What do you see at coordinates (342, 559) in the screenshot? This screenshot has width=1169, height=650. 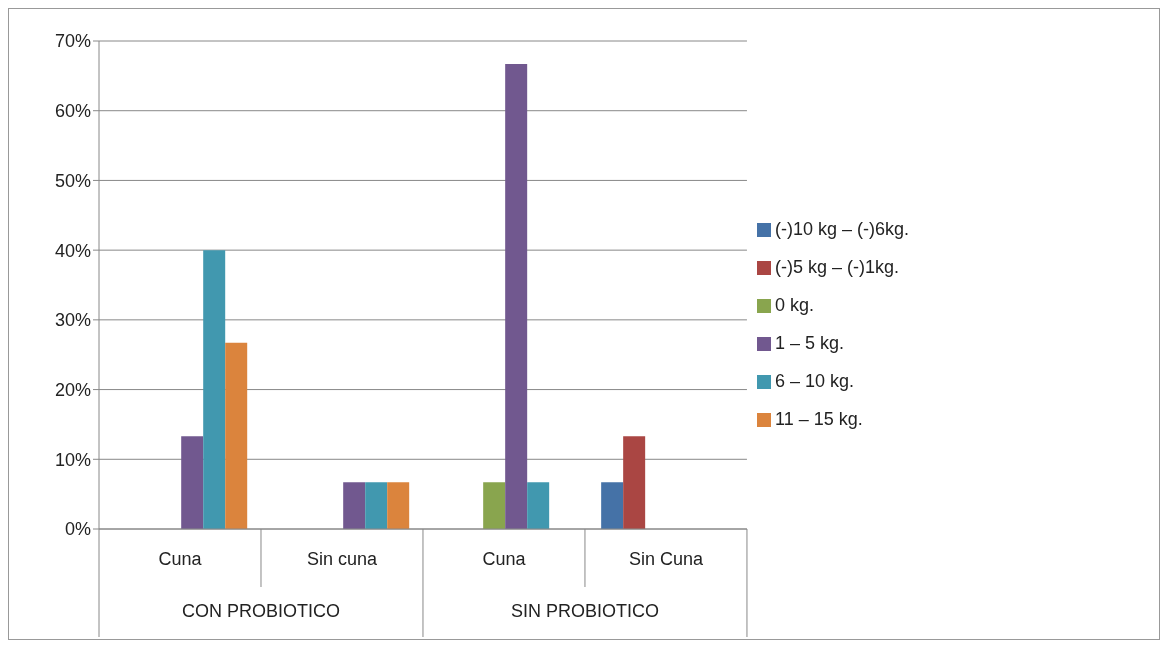 I see `x-tick-label: Sin cuna` at bounding box center [342, 559].